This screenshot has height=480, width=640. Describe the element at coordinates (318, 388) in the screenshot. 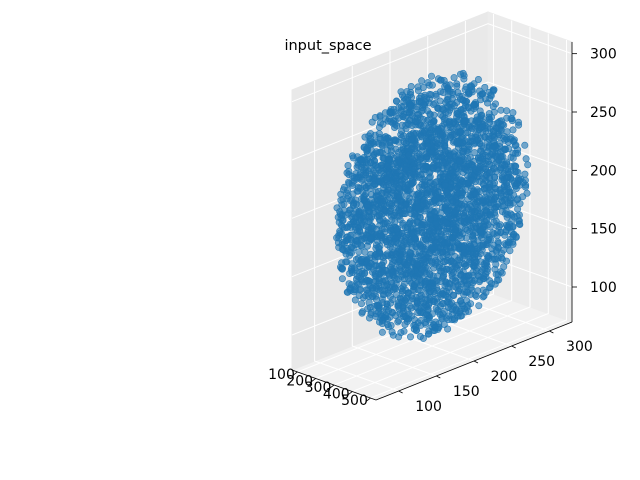

I see `x-tick-label: 300` at that location.